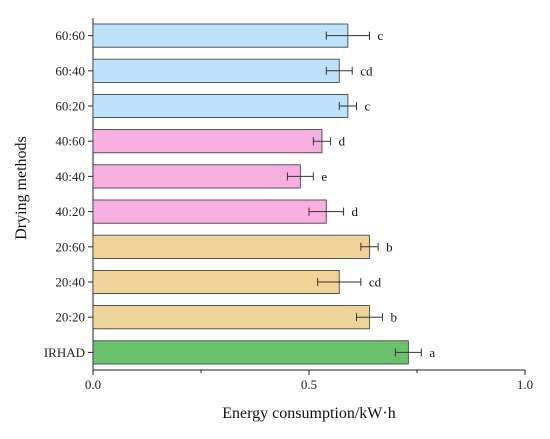 The height and width of the screenshot is (439, 550). What do you see at coordinates (308, 413) in the screenshot?
I see `x-axis-title: Energy consumption/kW·h` at bounding box center [308, 413].